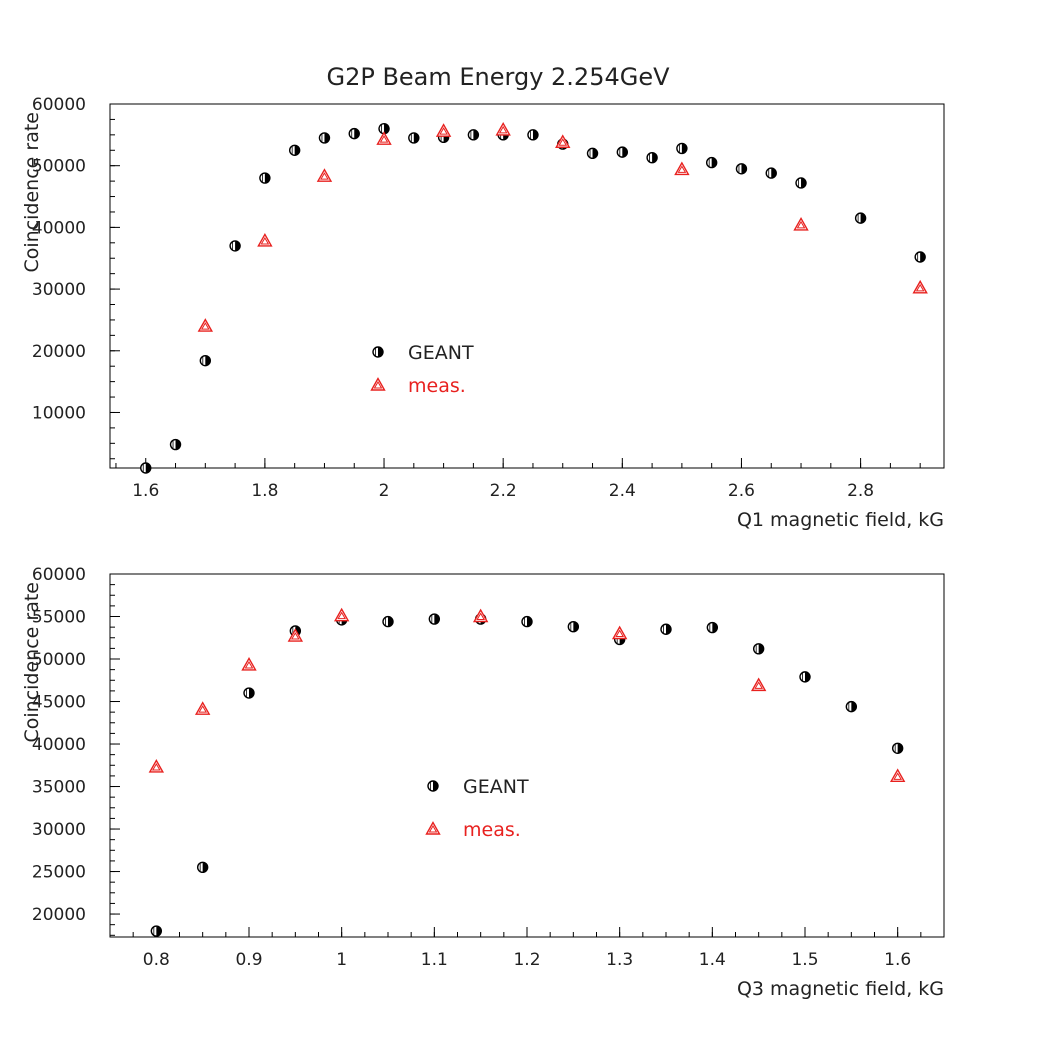 The width and height of the screenshot is (1055, 1044). I want to click on y-tick-label: 25000, so click(59, 873).